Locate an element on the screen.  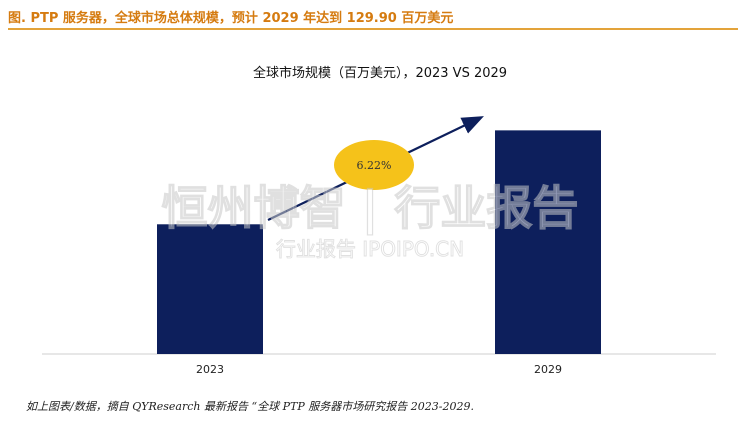
growth-badge is located at coordinates (374, 165).